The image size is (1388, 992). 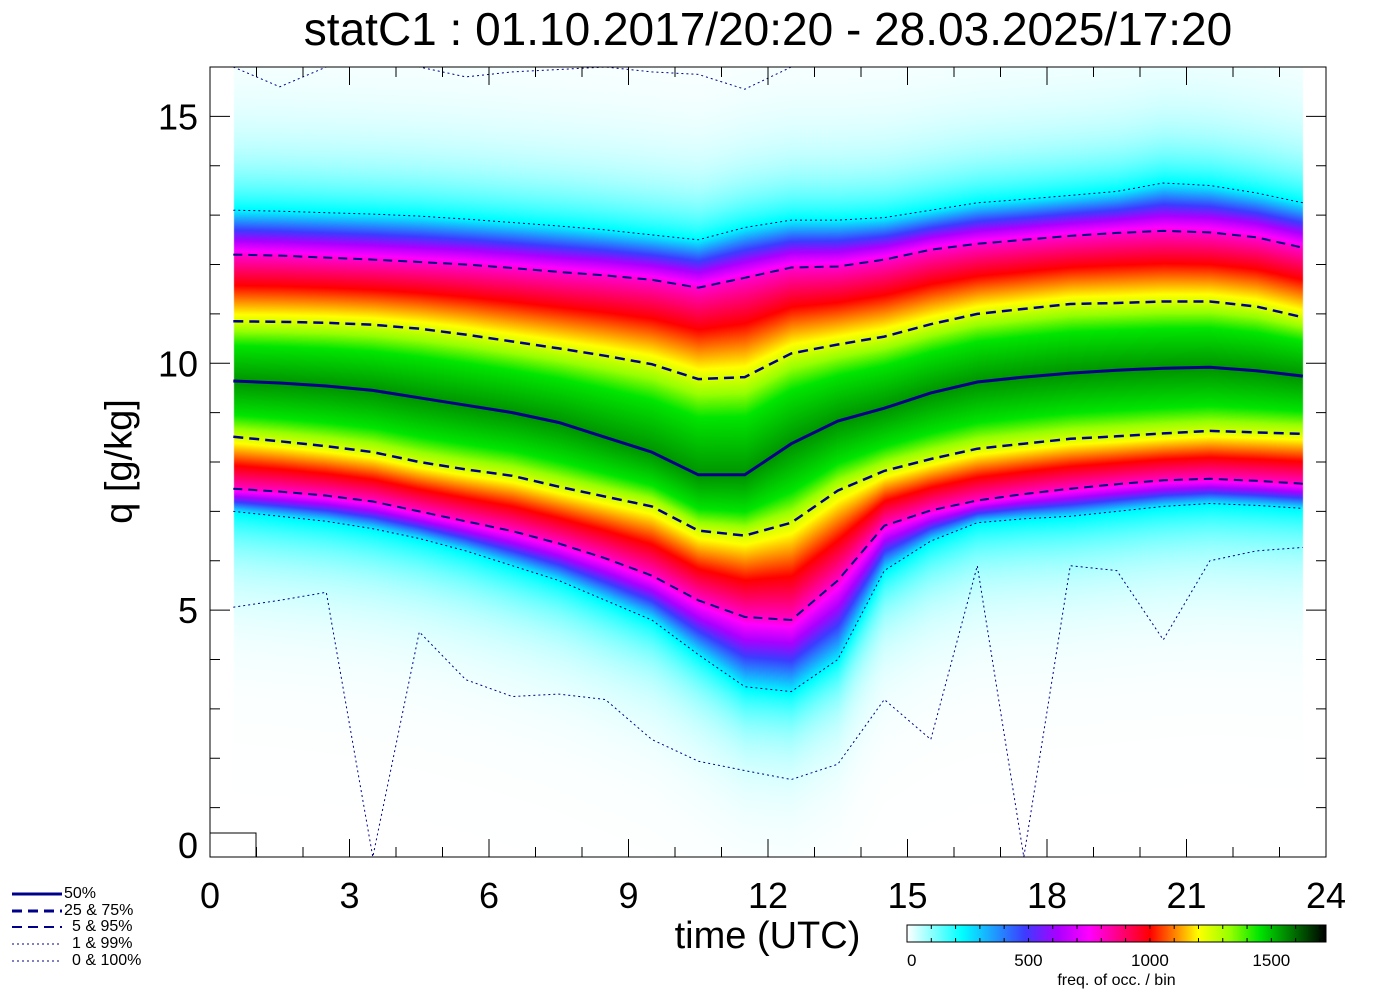 What do you see at coordinates (37, 894) in the screenshot?
I see `legend-solid-line` at bounding box center [37, 894].